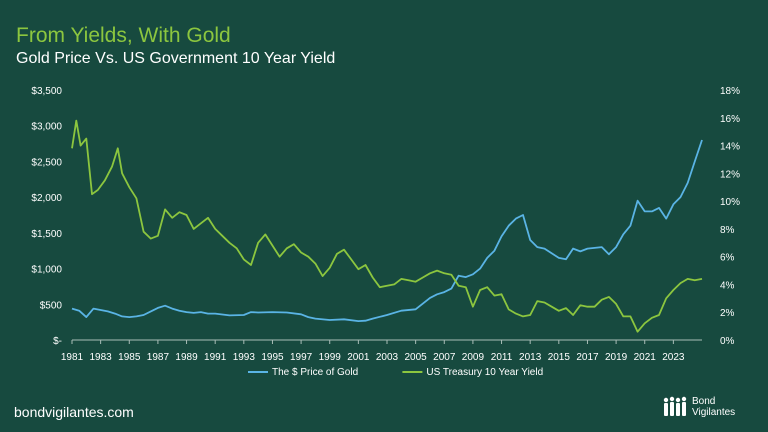 This screenshot has height=432, width=768. I want to click on y-right-tick-label: 12%, so click(730, 174).